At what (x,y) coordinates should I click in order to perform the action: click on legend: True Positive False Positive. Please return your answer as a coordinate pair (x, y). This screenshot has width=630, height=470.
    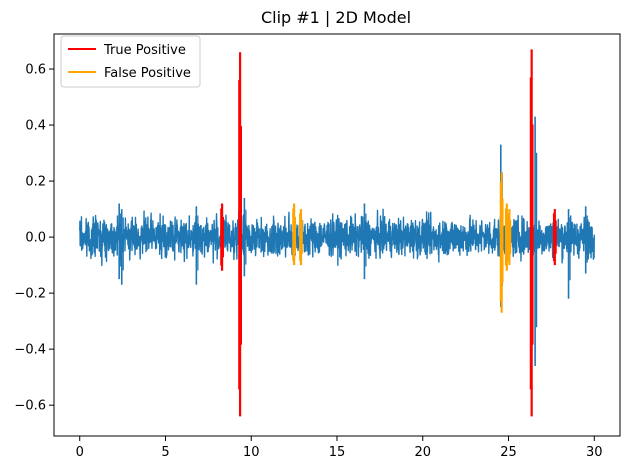
    Looking at the image, I should click on (130, 61).